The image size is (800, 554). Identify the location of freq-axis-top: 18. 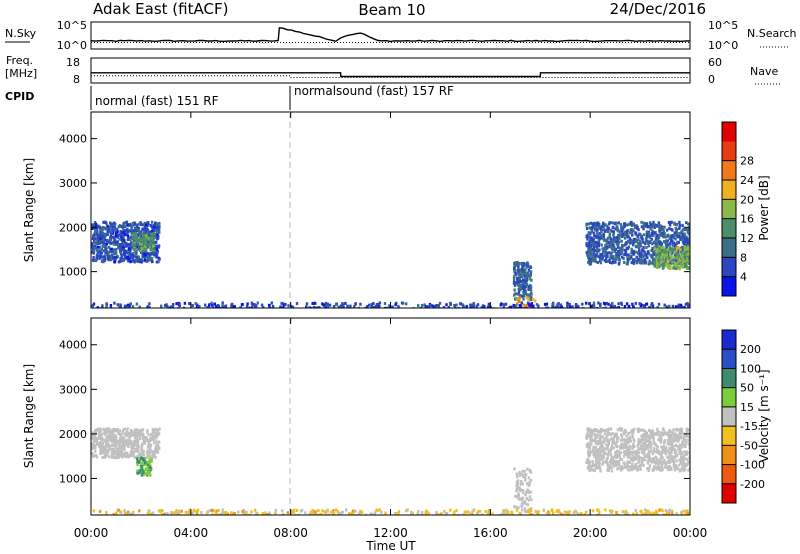
(73, 62).